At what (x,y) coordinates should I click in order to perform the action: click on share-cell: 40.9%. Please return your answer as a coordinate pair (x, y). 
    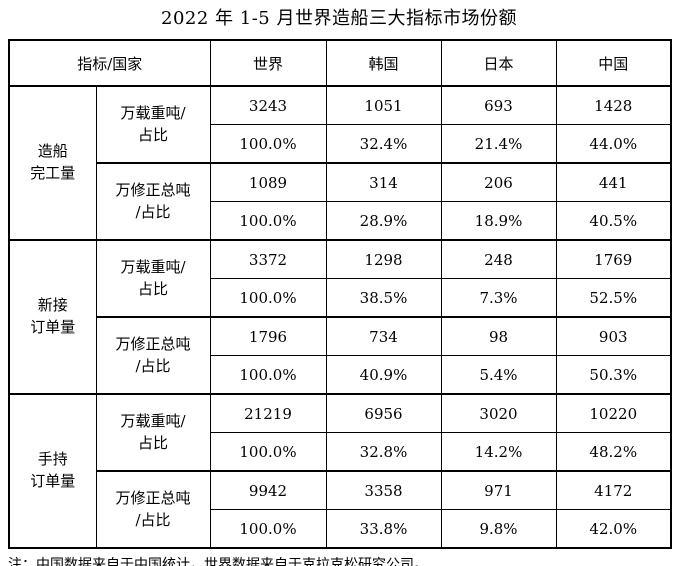
    Looking at the image, I should click on (383, 375).